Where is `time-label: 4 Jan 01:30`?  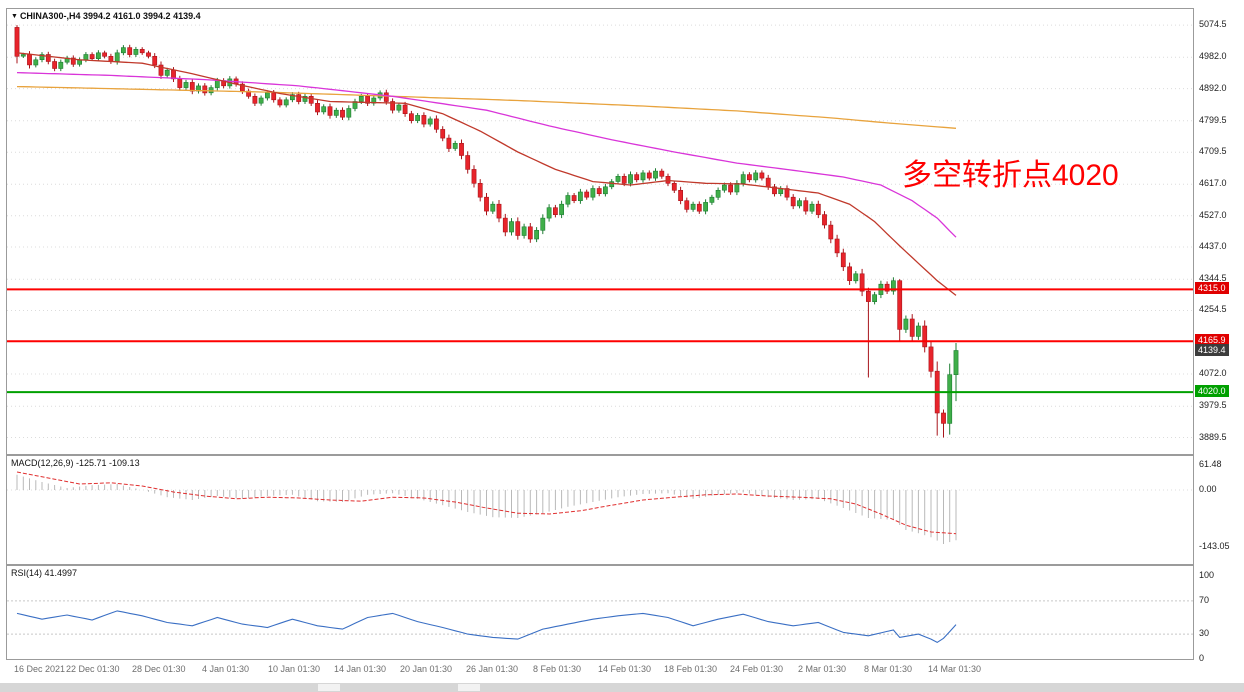
time-label: 4 Jan 01:30 is located at coordinates (226, 669).